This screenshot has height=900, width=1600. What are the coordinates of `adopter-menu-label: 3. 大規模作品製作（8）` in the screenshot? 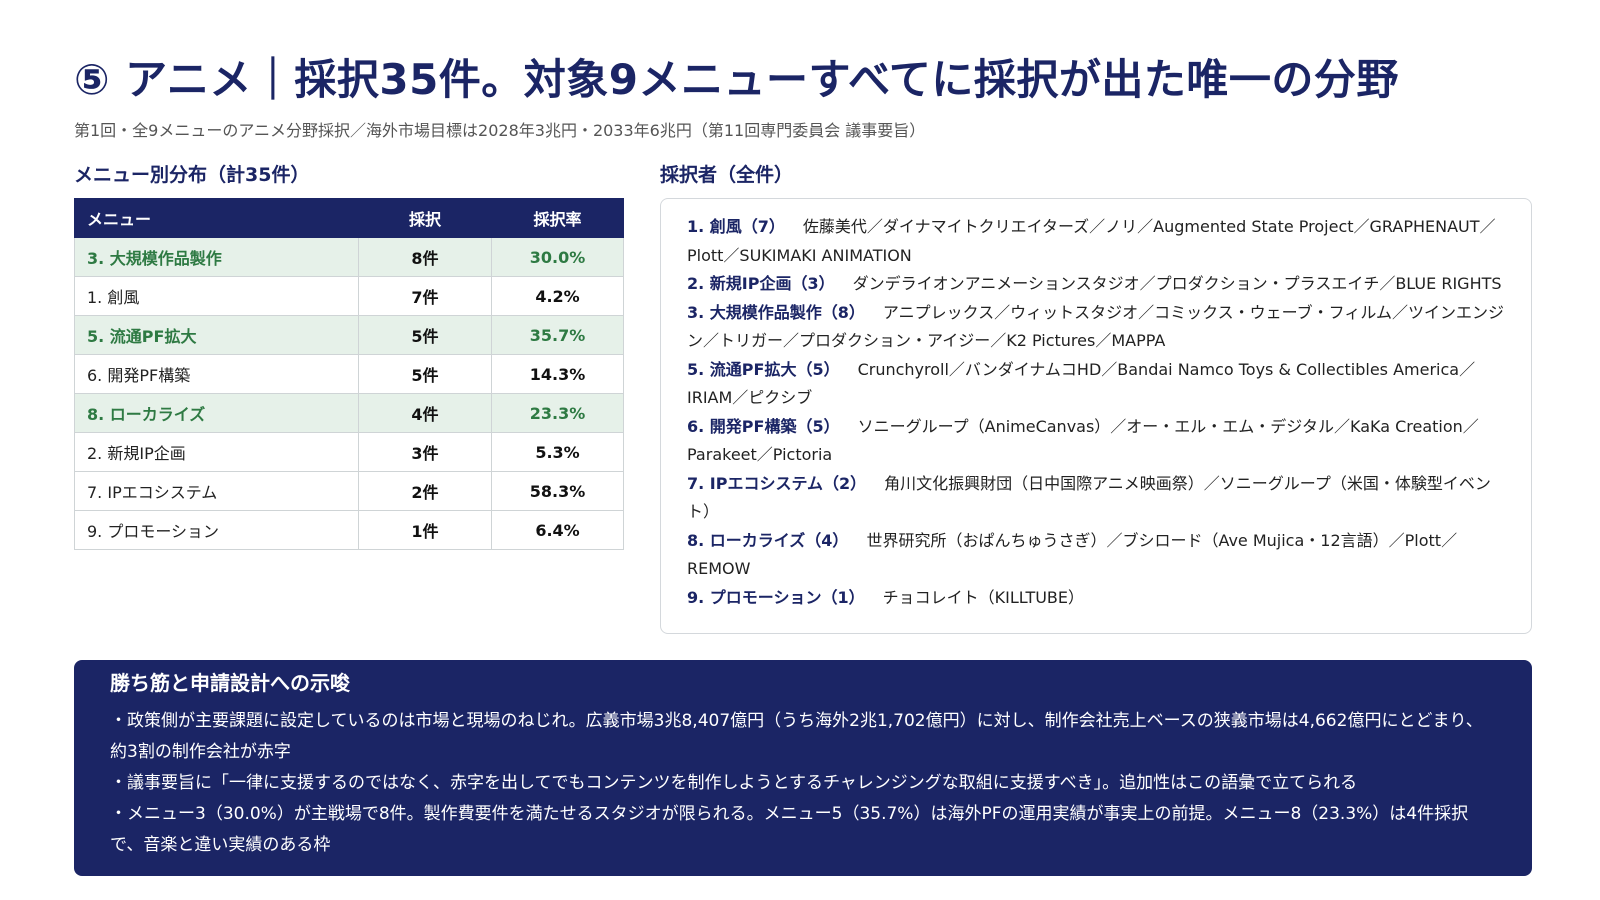 It's located at (776, 312).